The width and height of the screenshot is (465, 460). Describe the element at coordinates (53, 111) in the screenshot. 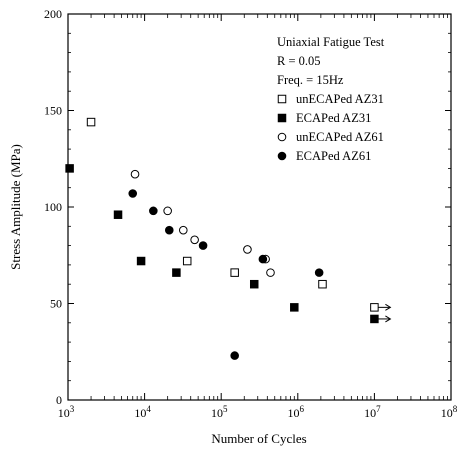

I see `y-tick-label: 150` at that location.